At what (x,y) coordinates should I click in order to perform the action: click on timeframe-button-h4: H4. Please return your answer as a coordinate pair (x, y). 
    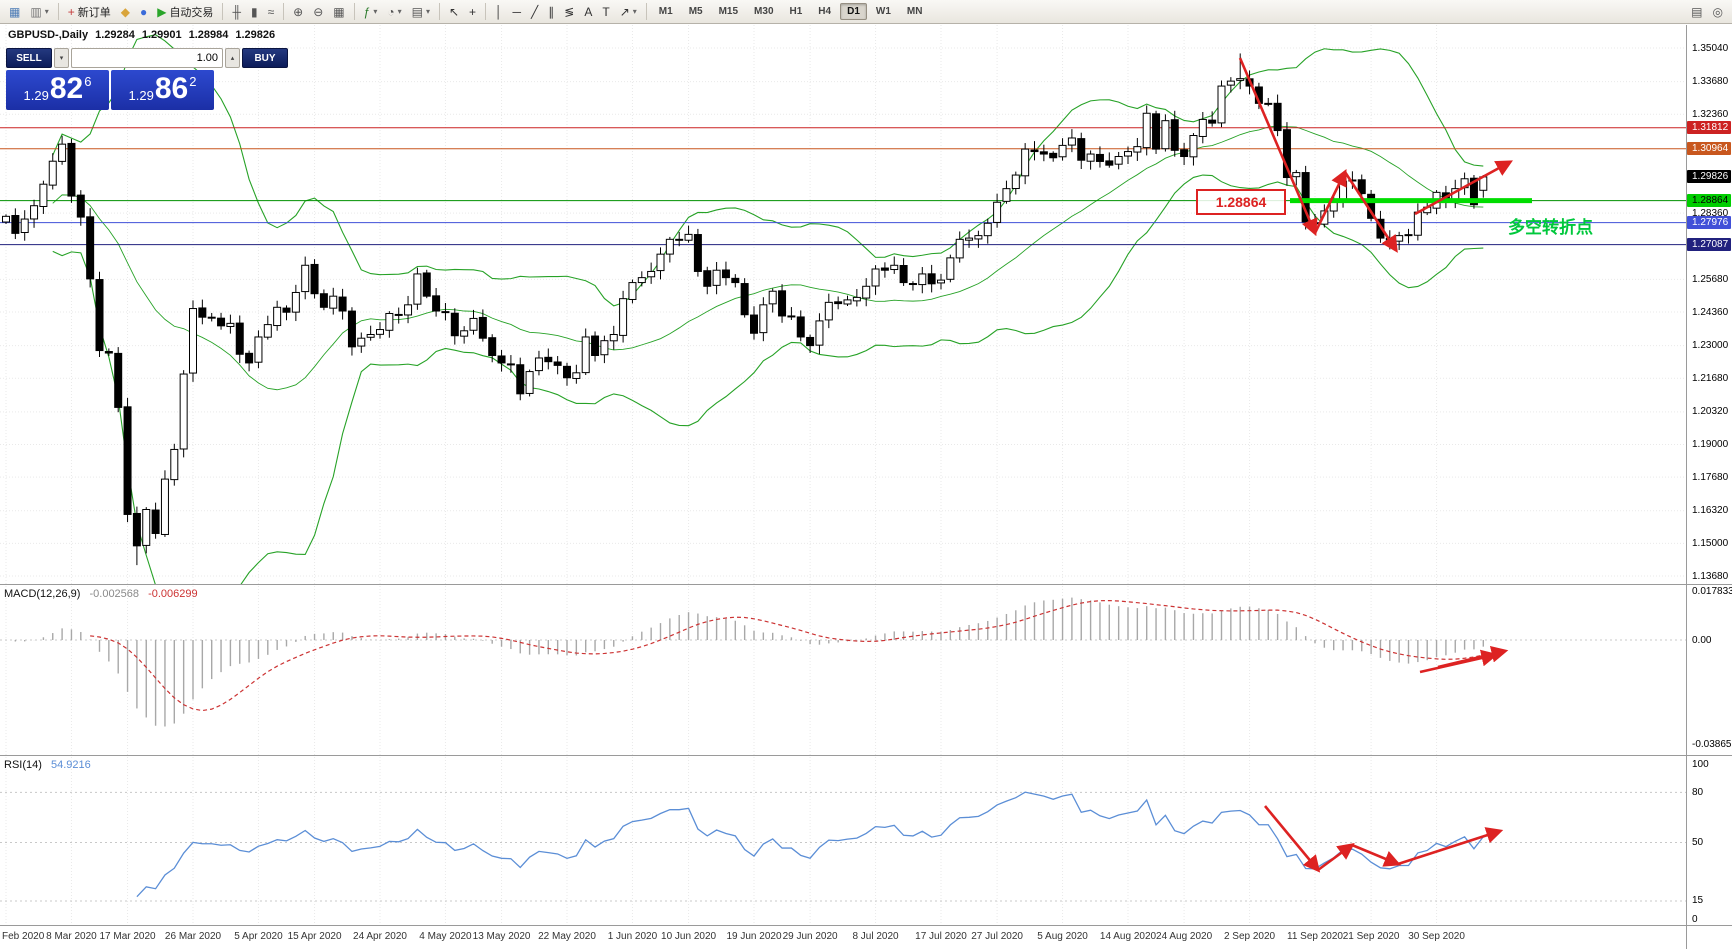
    Looking at the image, I should click on (825, 11).